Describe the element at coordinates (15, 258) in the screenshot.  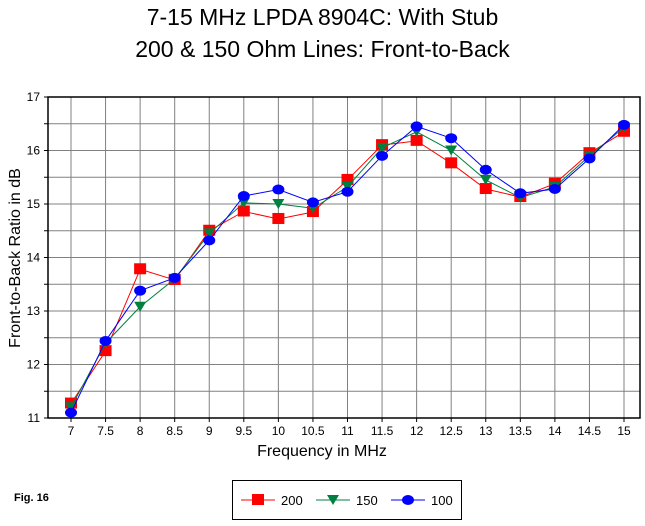
I see `y-axis-label: Front-to-Back Ratio in dB` at that location.